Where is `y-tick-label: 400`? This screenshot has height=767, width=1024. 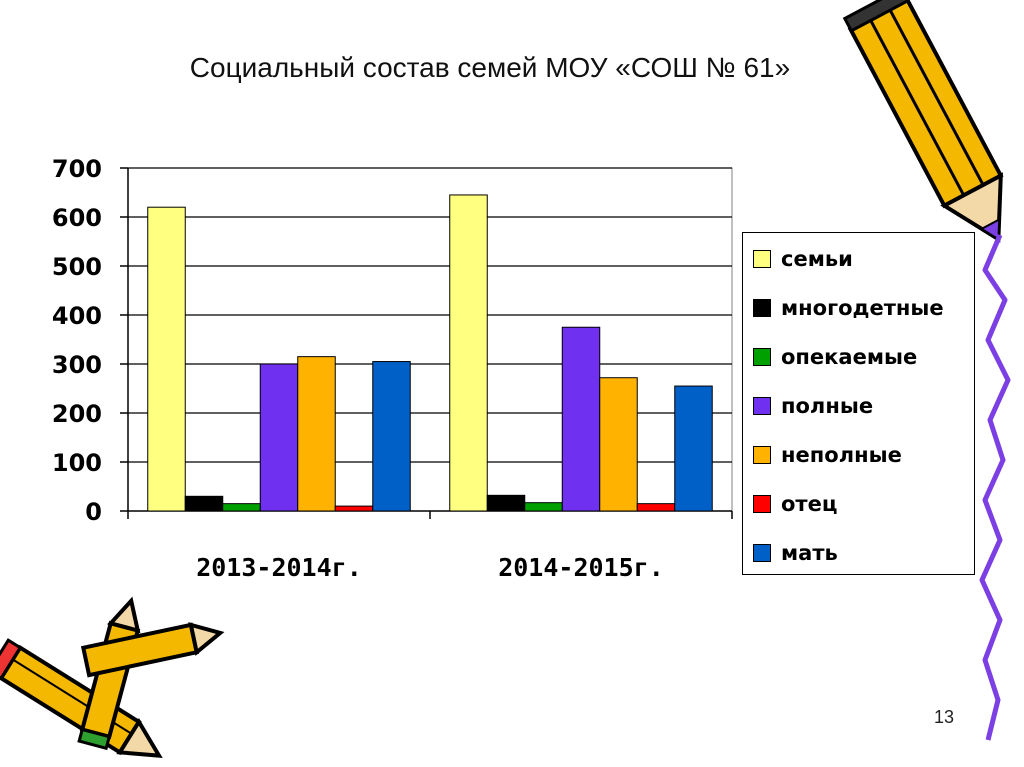 y-tick-label: 400 is located at coordinates (77, 316).